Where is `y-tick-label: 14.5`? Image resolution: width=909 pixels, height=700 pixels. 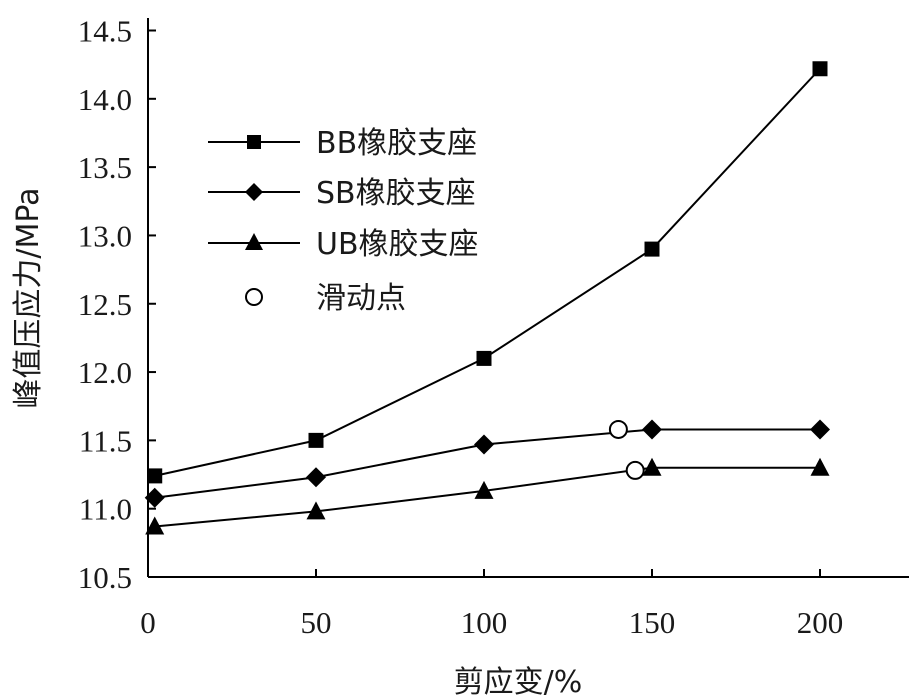
y-tick-label: 14.5 is located at coordinates (105, 31).